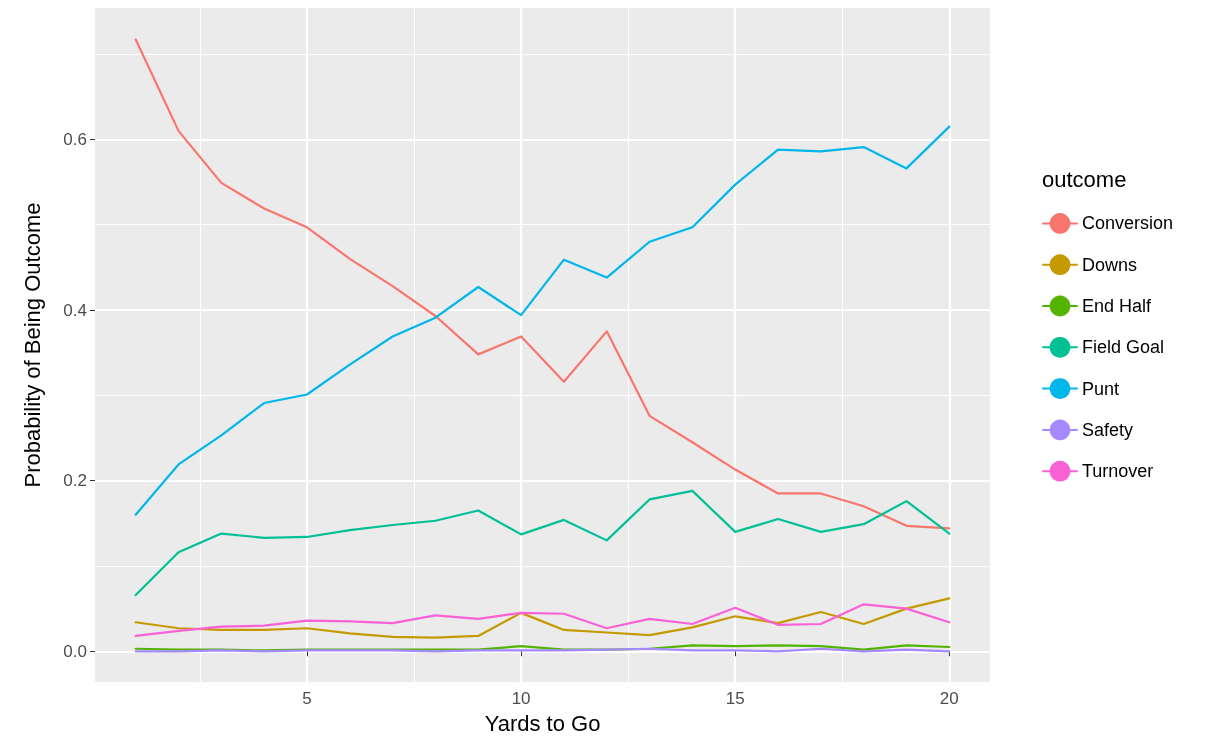 The width and height of the screenshot is (1225, 752). I want to click on y-tick-label: 0.2, so click(75, 481).